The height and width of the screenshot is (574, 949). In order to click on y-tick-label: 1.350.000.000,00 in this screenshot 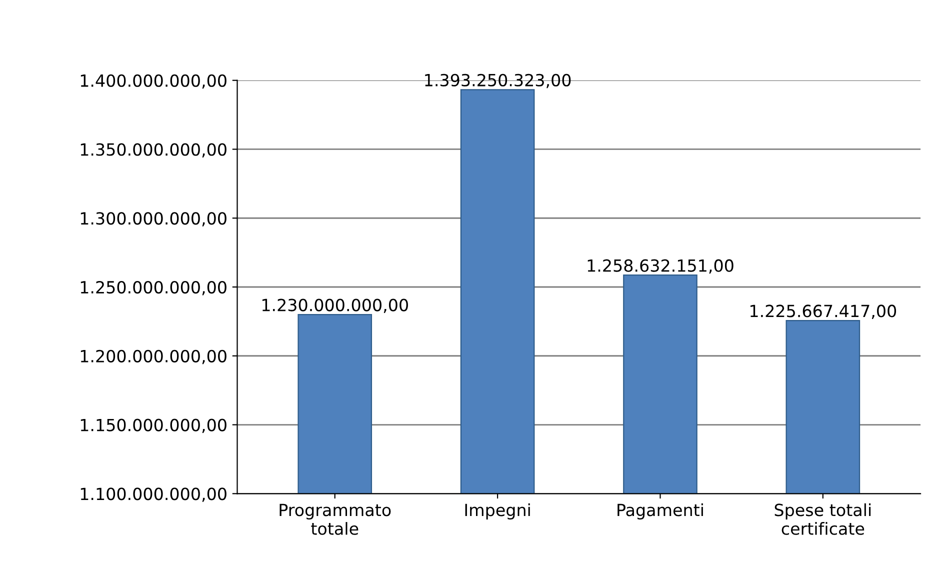, I will do `click(153, 150)`.